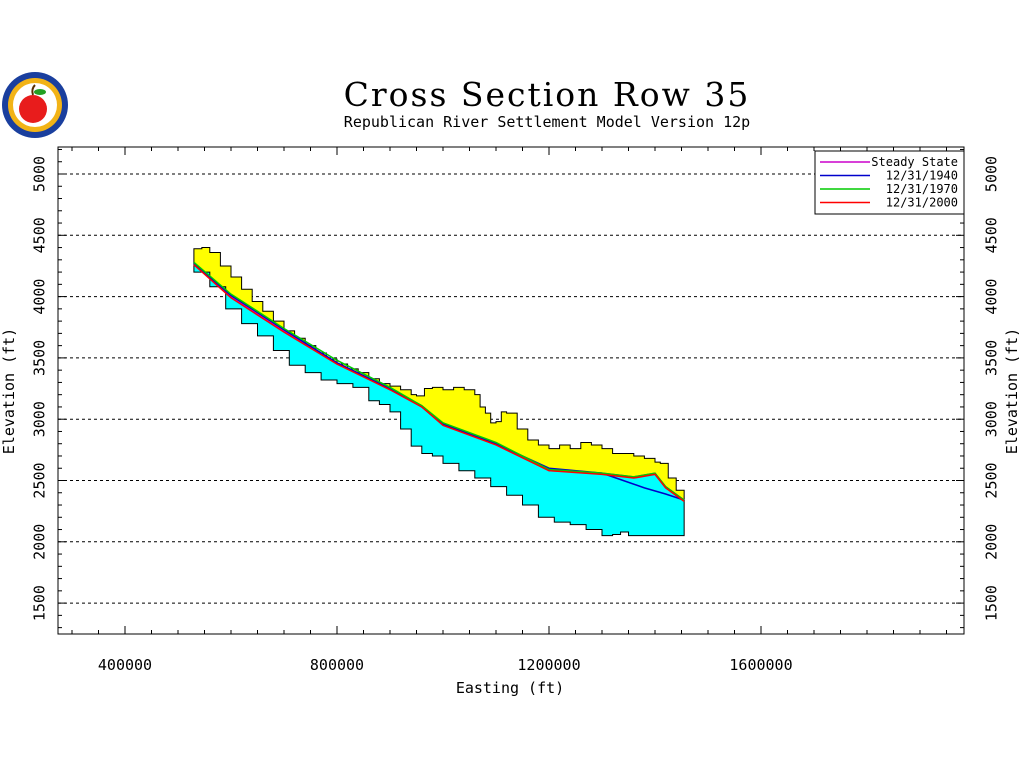 The width and height of the screenshot is (1024, 768). What do you see at coordinates (922, 189) in the screenshot?
I see `legend-label: 12/31/1970` at bounding box center [922, 189].